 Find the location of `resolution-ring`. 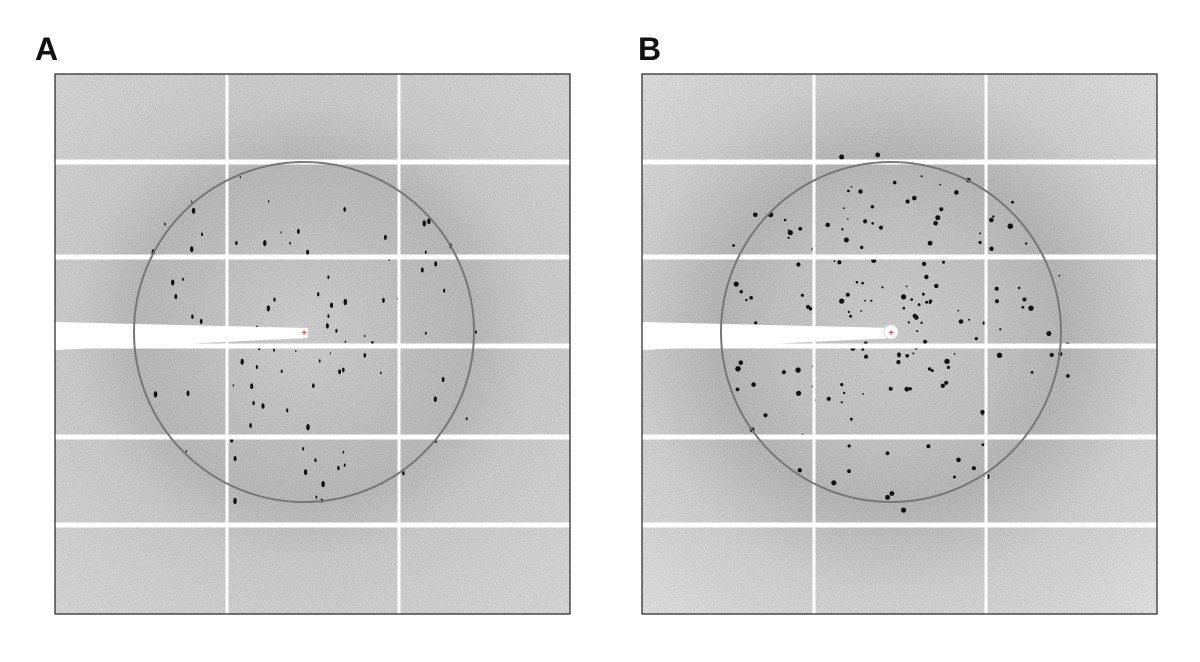

resolution-ring is located at coordinates (891, 332).